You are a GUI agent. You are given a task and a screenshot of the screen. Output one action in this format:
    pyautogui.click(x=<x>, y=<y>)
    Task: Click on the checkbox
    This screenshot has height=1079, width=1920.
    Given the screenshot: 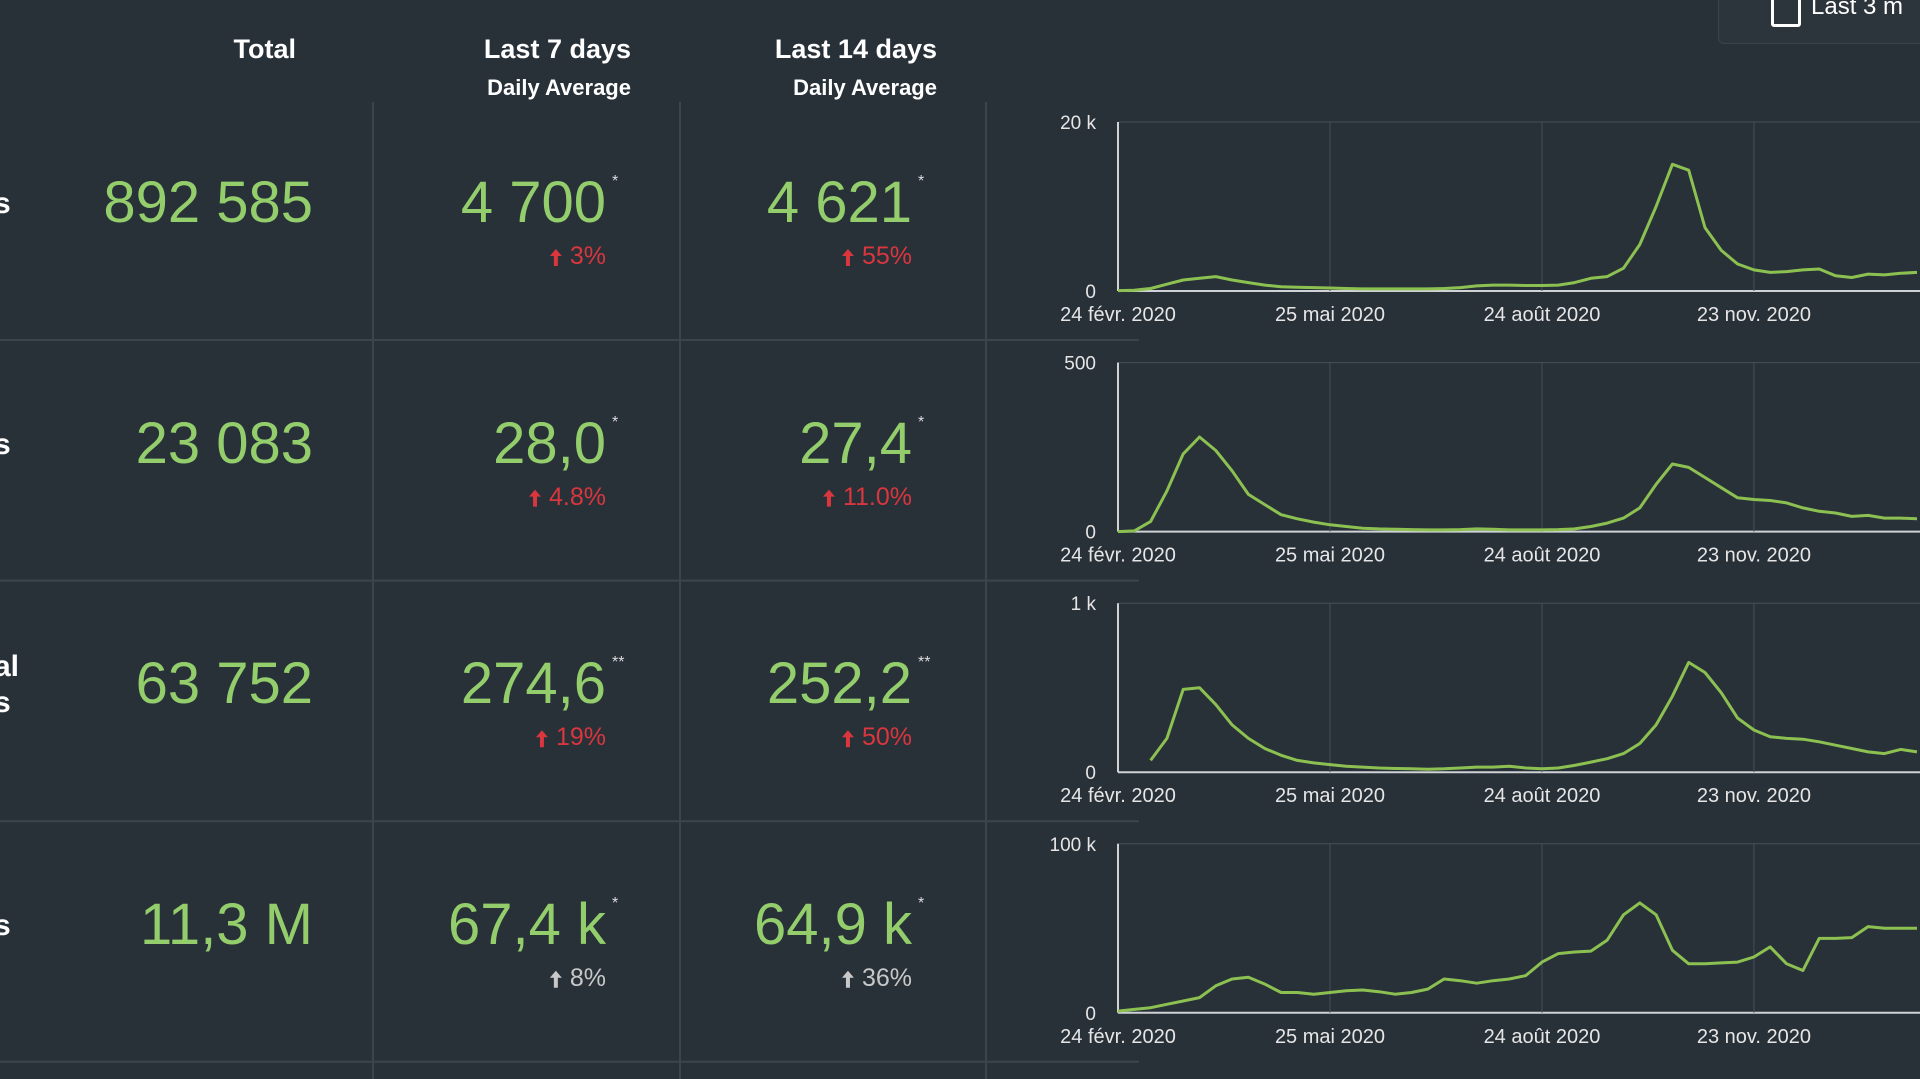 What is the action you would take?
    pyautogui.click(x=1786, y=13)
    